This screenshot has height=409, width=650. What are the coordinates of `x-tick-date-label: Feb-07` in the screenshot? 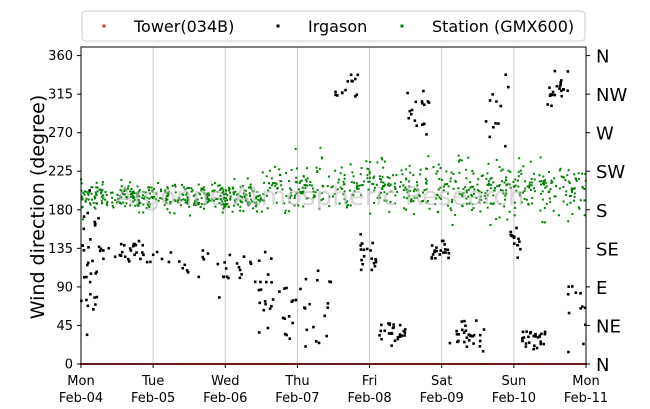 It's located at (297, 398).